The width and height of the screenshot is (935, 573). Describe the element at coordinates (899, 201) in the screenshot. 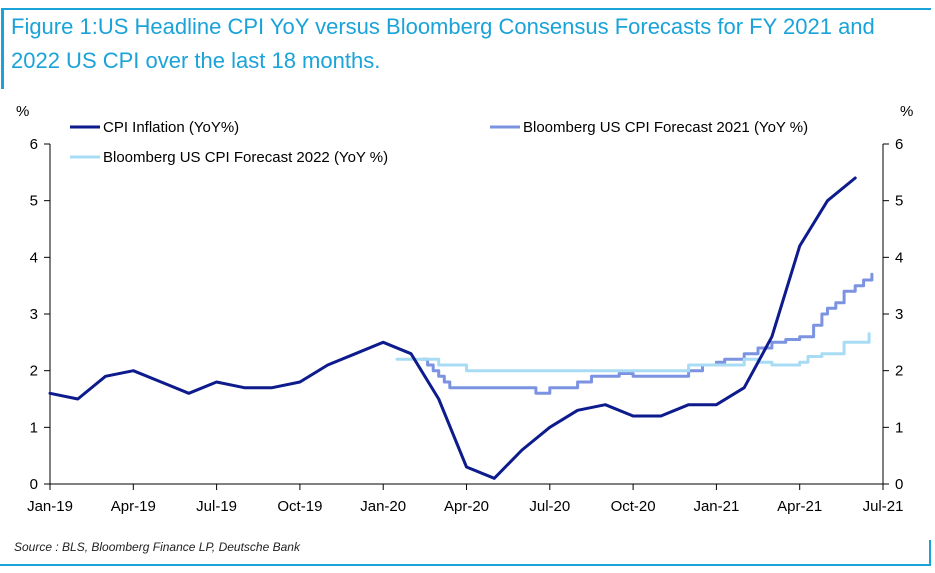

I see `y-tick-label-right: 5` at that location.